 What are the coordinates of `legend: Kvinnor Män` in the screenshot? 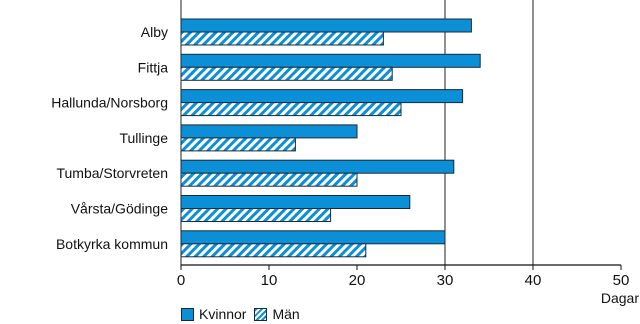 It's located at (244, 314).